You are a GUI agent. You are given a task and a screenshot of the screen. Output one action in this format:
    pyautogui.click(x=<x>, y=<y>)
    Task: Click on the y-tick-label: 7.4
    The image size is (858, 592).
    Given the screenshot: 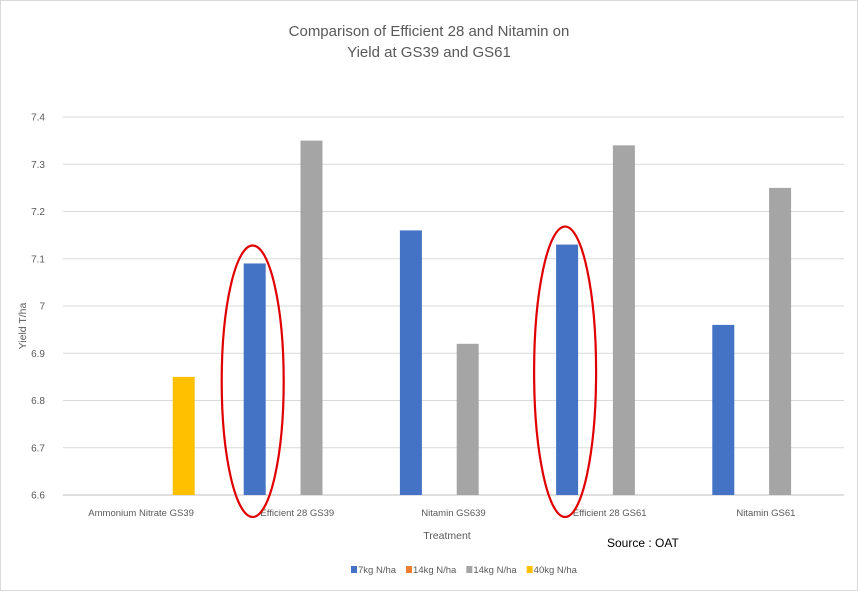 What is the action you would take?
    pyautogui.click(x=38, y=118)
    